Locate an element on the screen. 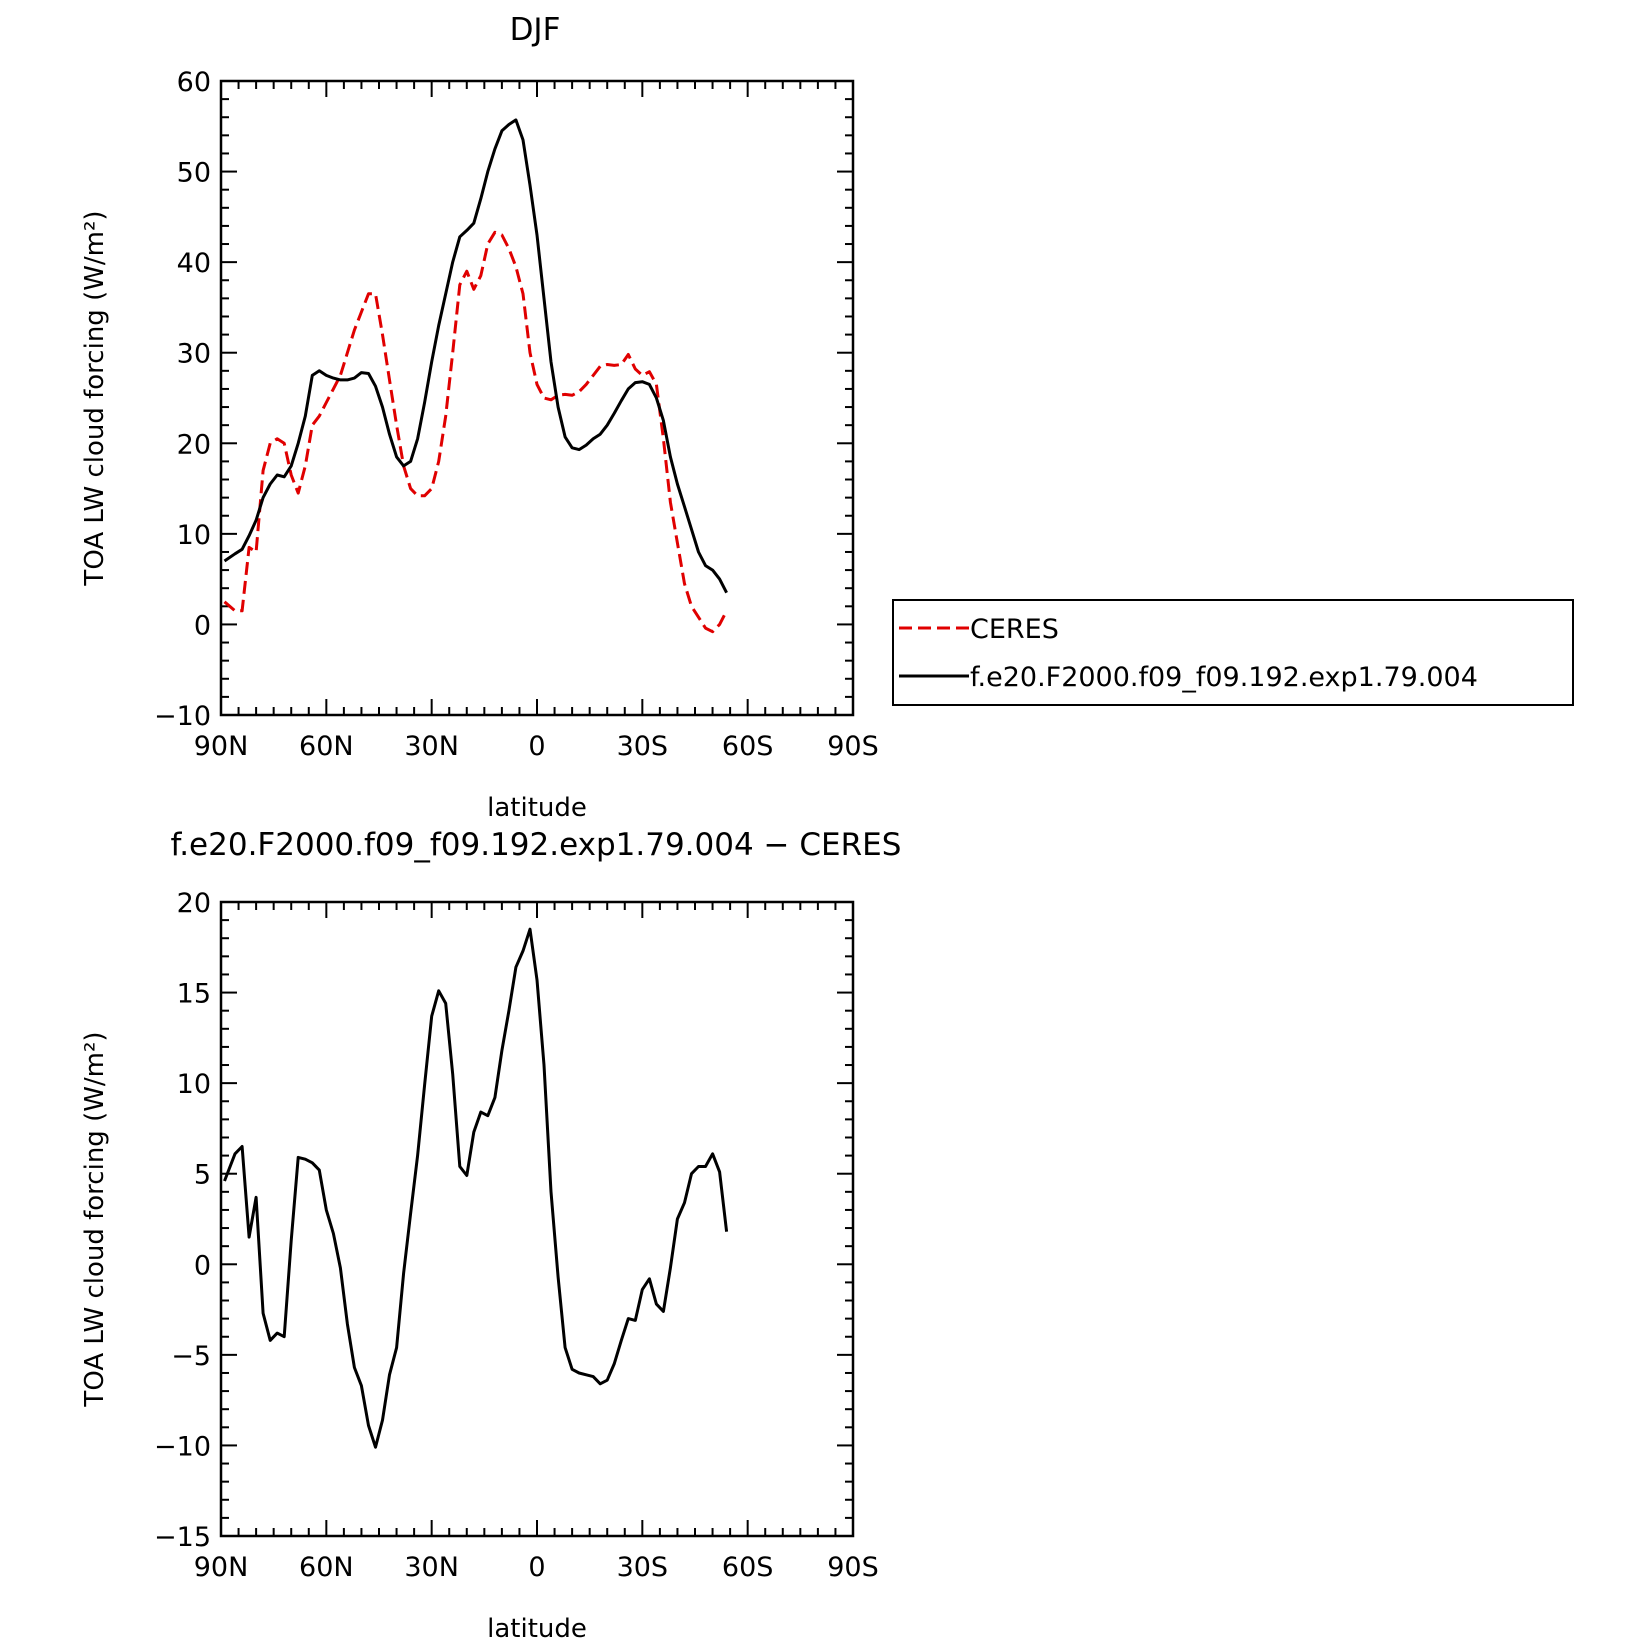 This screenshot has width=1641, height=1641. top-y-tick-label: −10 is located at coordinates (182, 716).